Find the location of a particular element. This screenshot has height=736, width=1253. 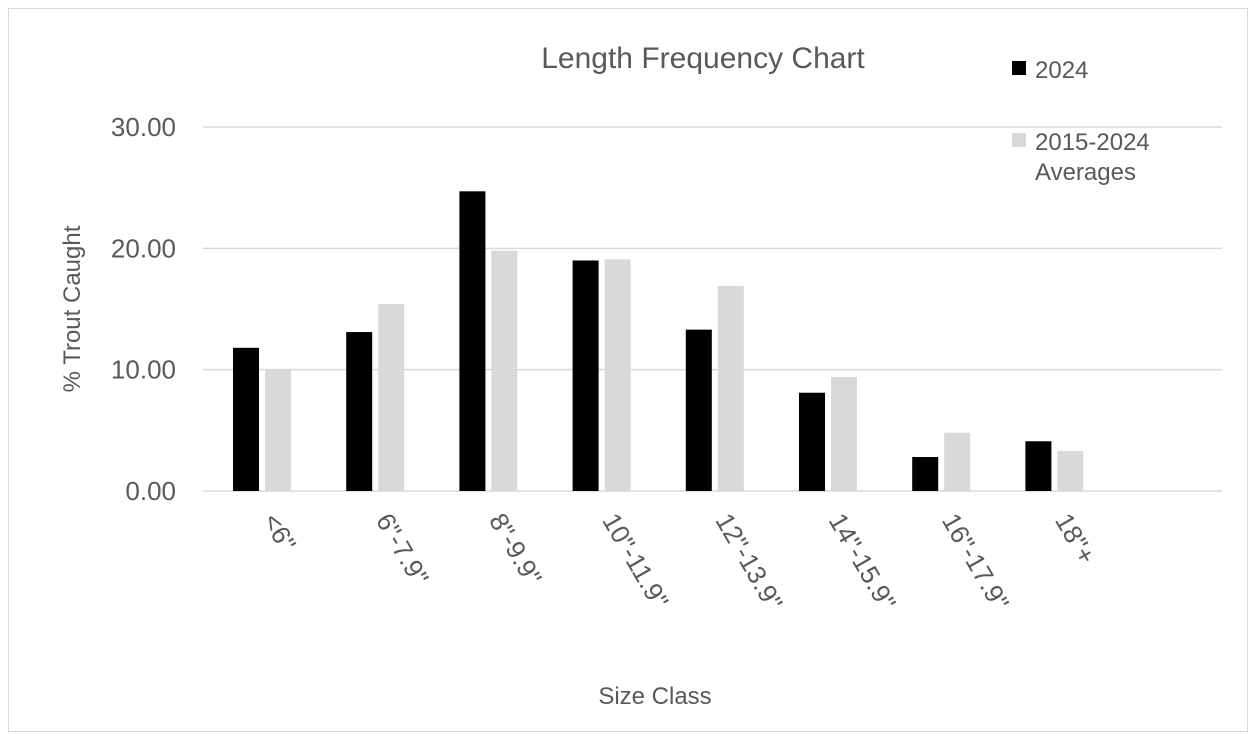

x-tick-label: 14"-15.9" is located at coordinates (862, 561).